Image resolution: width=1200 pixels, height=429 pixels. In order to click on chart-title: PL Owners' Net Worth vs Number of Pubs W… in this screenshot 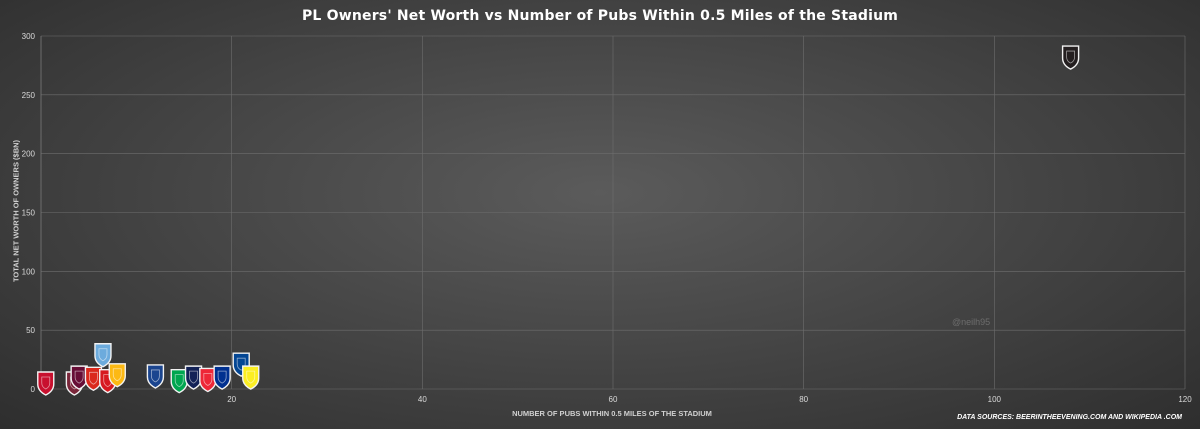, I will do `click(600, 16)`.